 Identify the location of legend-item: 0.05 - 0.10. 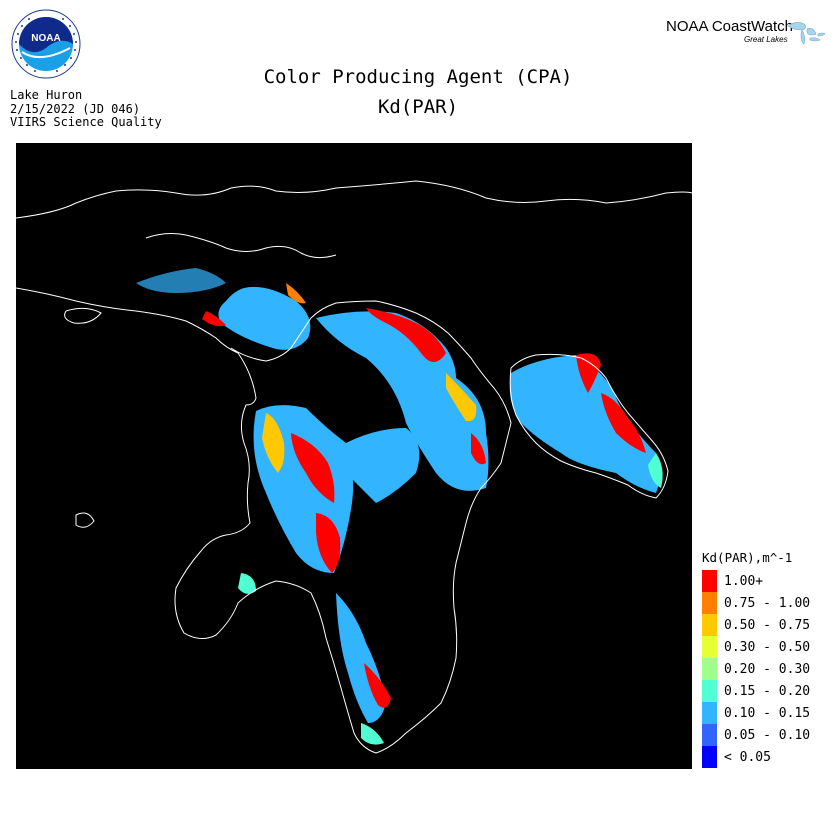
(767, 735).